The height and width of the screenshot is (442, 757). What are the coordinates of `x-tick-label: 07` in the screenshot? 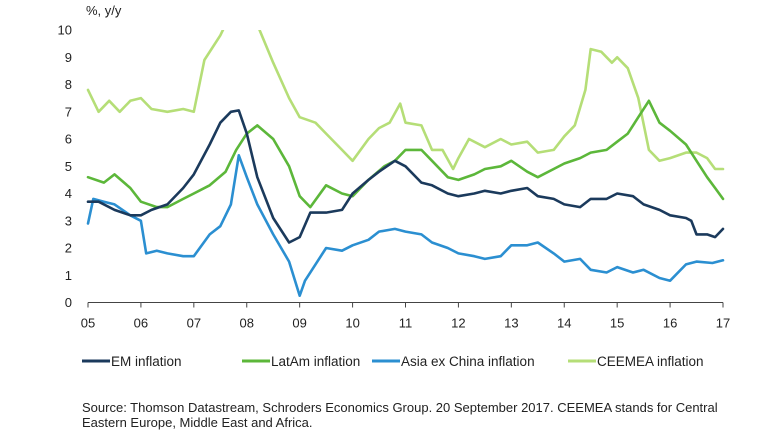 It's located at (194, 323).